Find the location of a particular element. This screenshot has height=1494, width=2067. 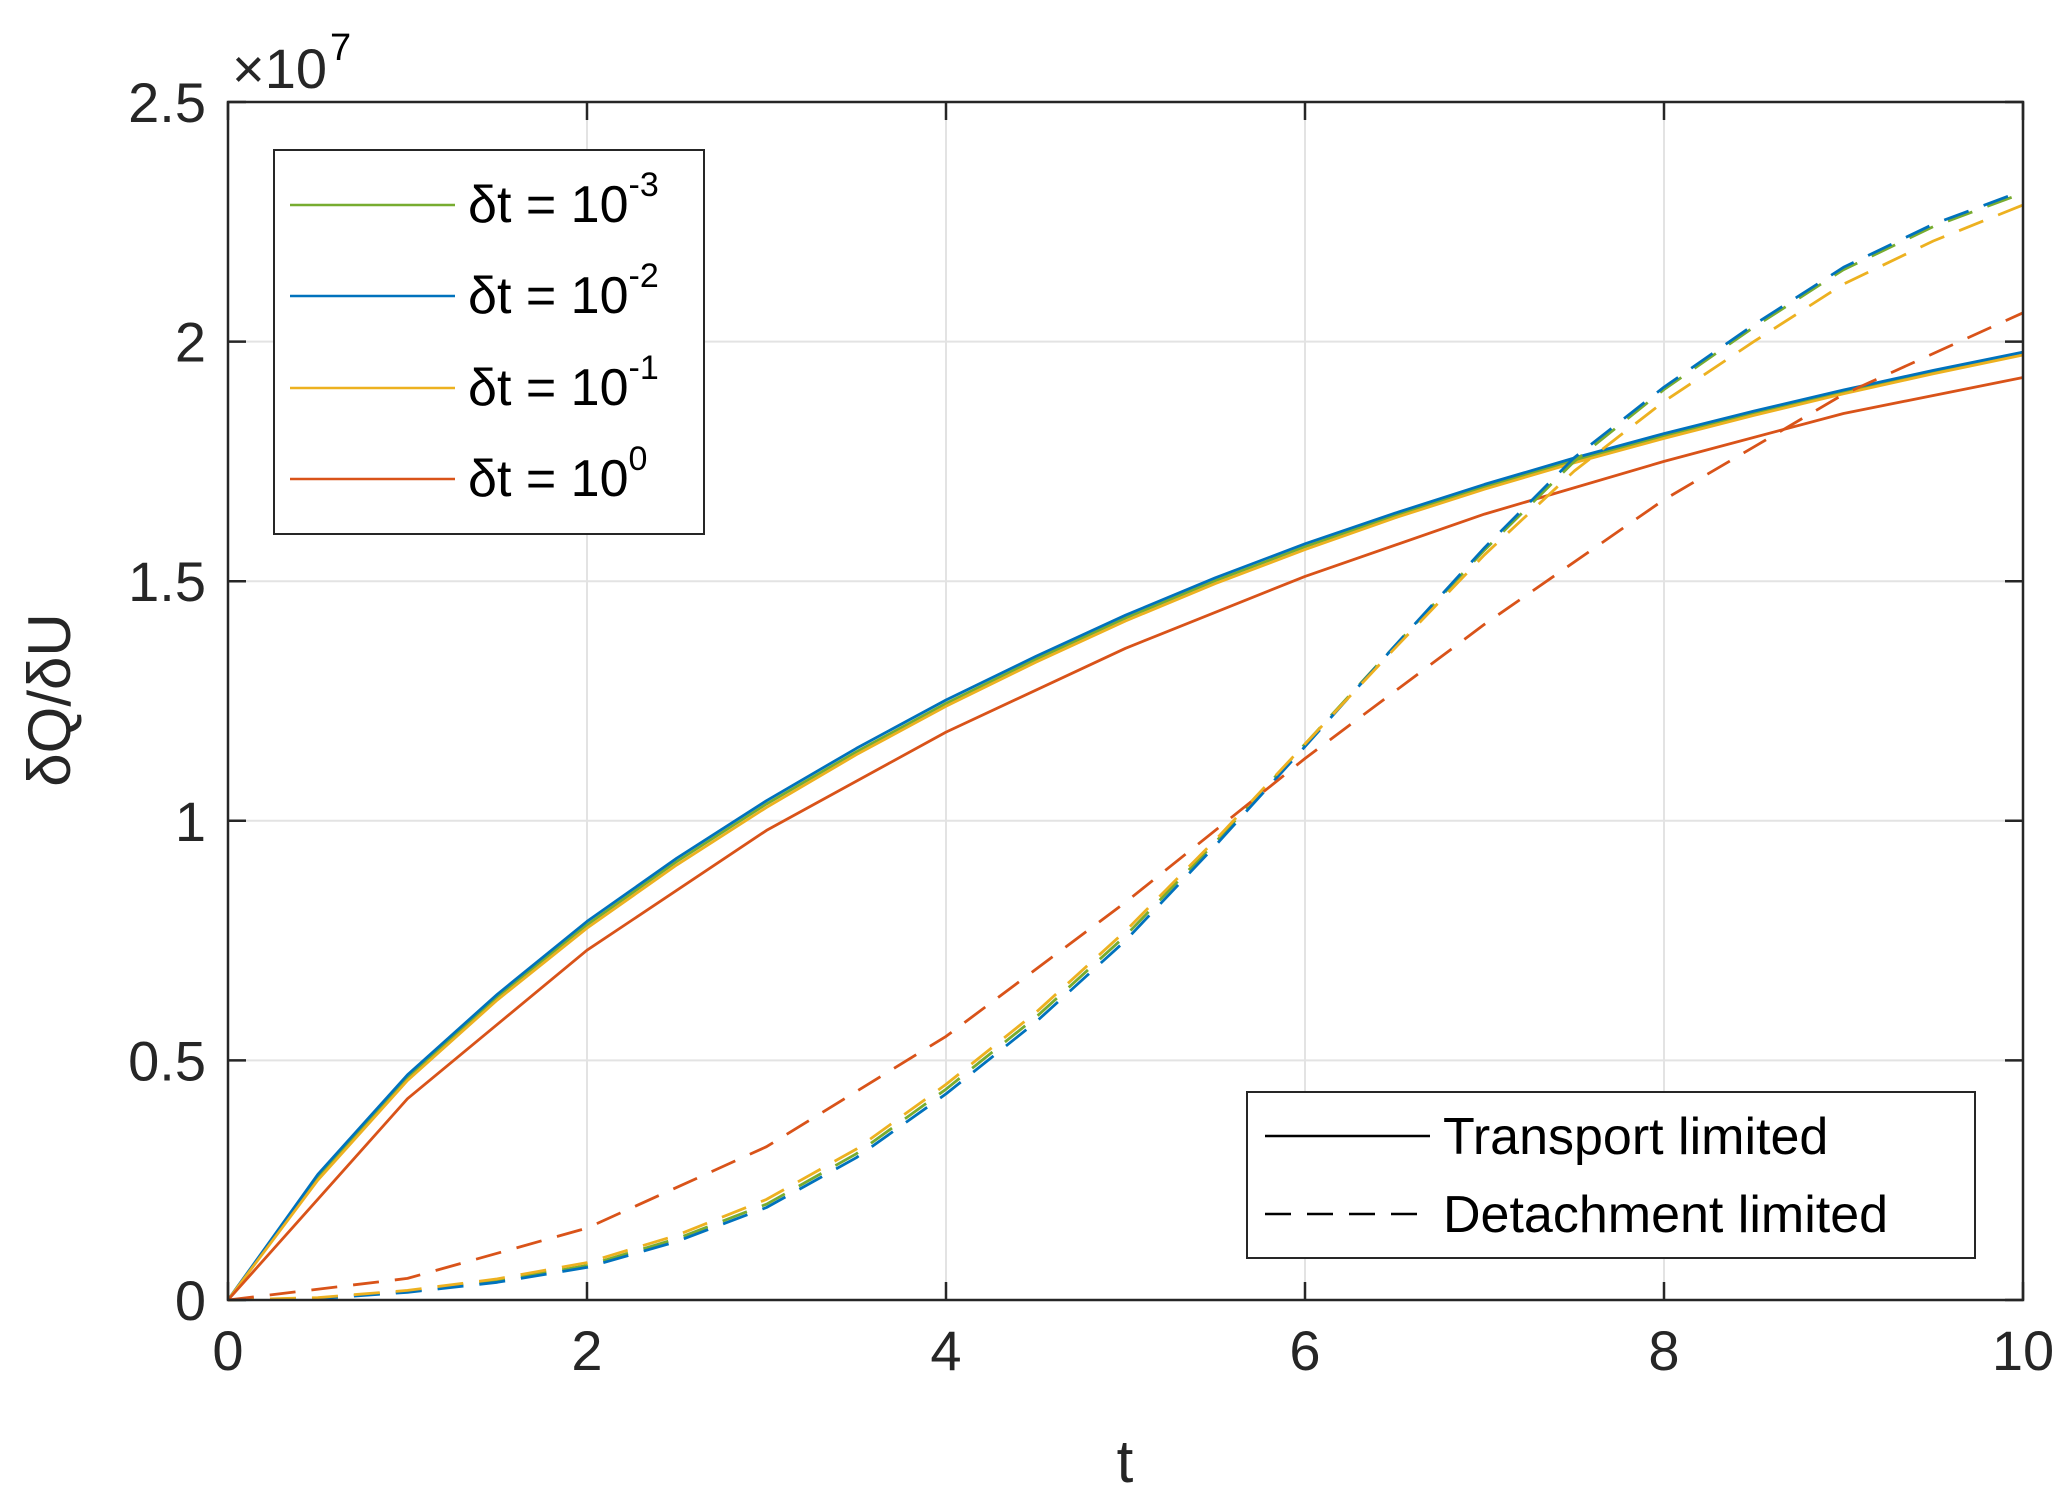

x-tick-label: 8 is located at coordinates (1663, 1350).